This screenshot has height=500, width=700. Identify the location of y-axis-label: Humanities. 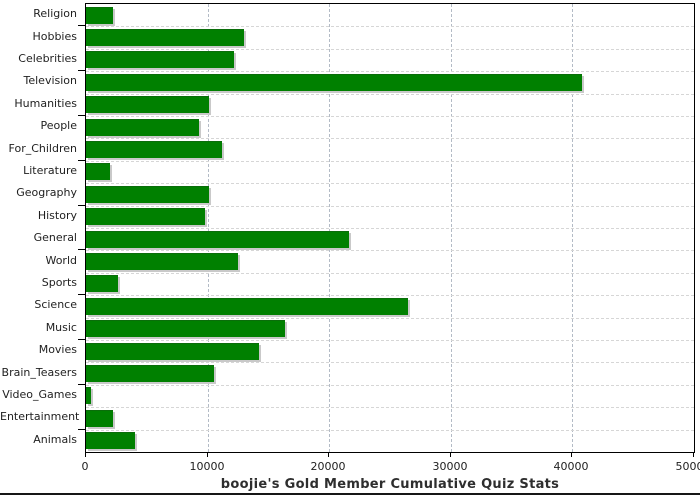
(45, 103).